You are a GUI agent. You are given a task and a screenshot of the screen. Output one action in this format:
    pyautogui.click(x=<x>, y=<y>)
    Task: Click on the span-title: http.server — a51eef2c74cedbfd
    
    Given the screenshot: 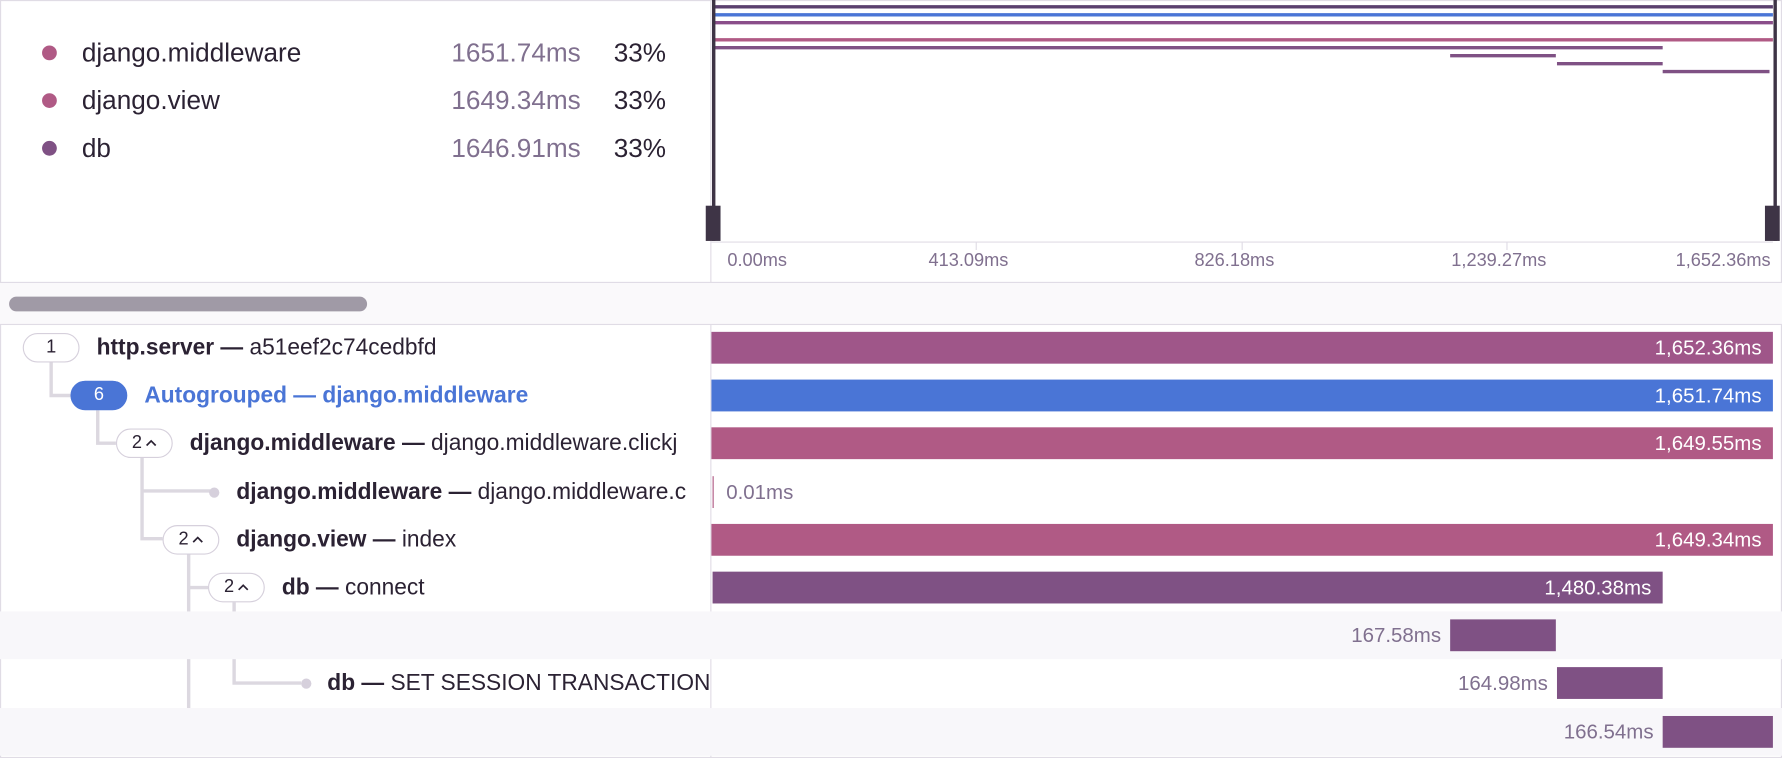 What is the action you would take?
    pyautogui.click(x=267, y=347)
    